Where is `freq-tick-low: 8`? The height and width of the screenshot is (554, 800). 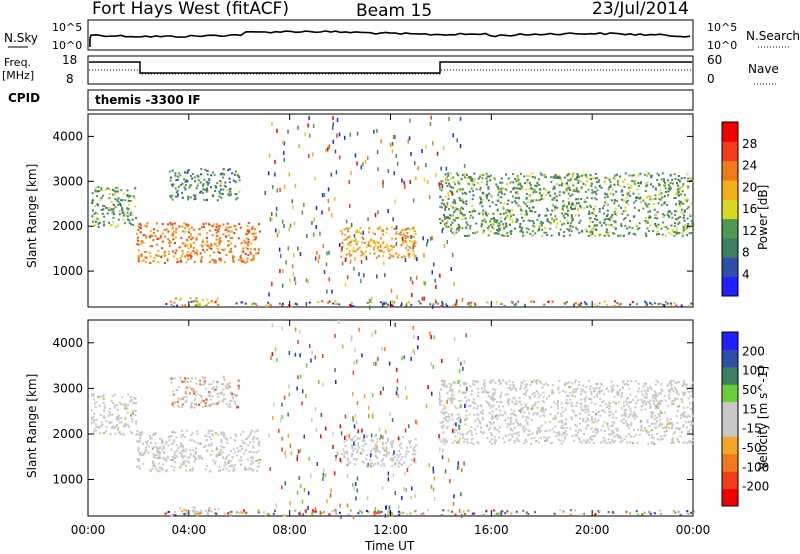
freq-tick-low: 8 is located at coordinates (70, 79).